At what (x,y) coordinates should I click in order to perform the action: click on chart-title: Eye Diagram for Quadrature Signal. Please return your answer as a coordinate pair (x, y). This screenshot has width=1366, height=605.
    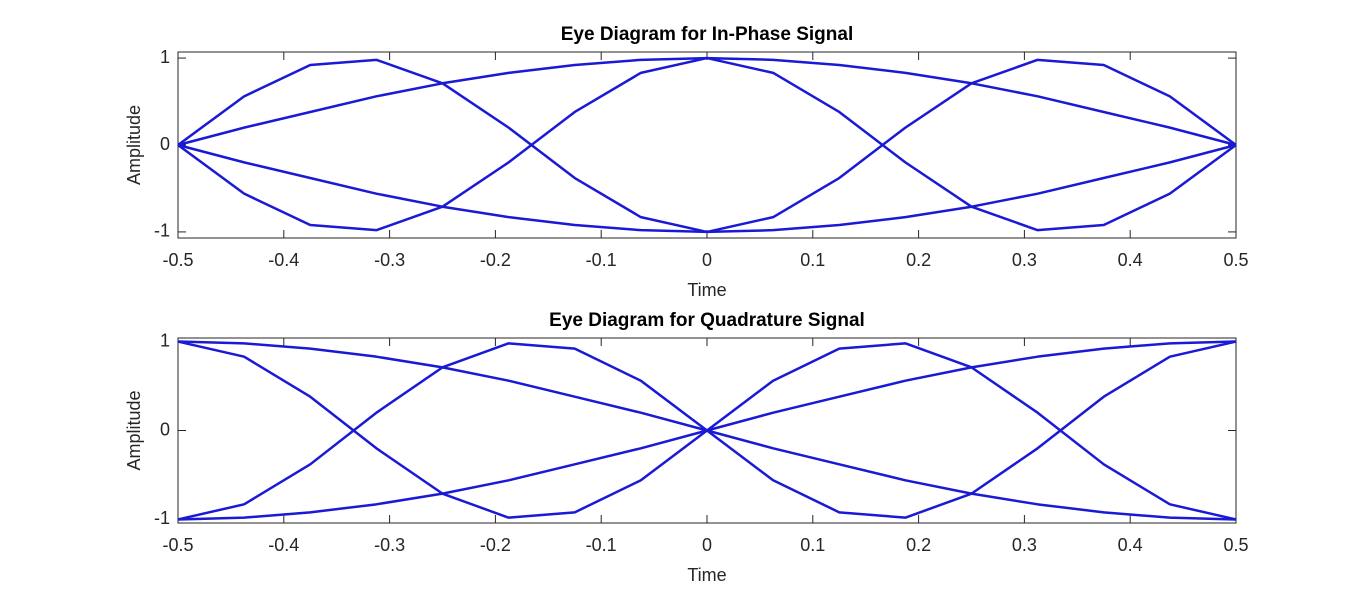
    Looking at the image, I should click on (707, 320).